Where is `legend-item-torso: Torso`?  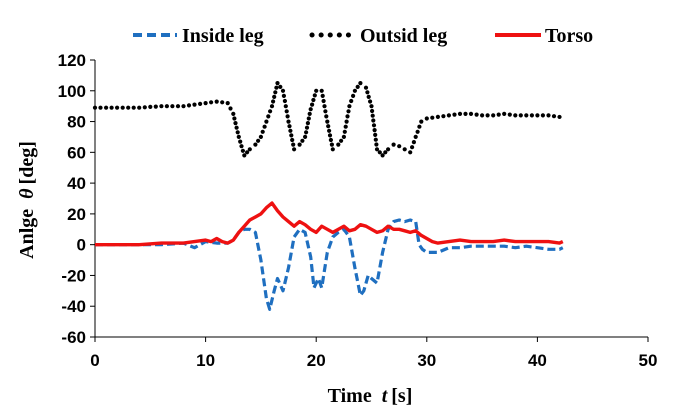 legend-item-torso: Torso is located at coordinates (544, 36).